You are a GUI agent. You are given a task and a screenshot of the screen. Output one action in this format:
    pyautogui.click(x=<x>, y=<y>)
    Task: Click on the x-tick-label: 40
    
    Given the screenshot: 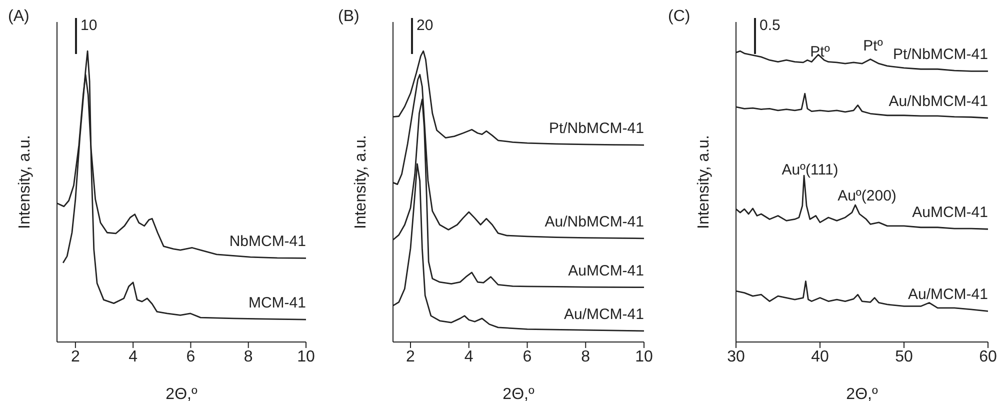 What is the action you would take?
    pyautogui.click(x=820, y=357)
    